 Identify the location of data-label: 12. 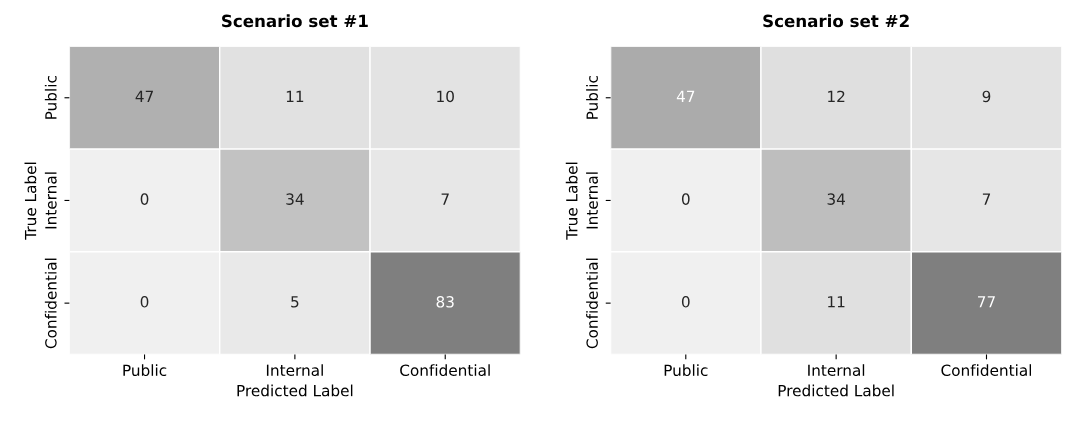
(836, 96).